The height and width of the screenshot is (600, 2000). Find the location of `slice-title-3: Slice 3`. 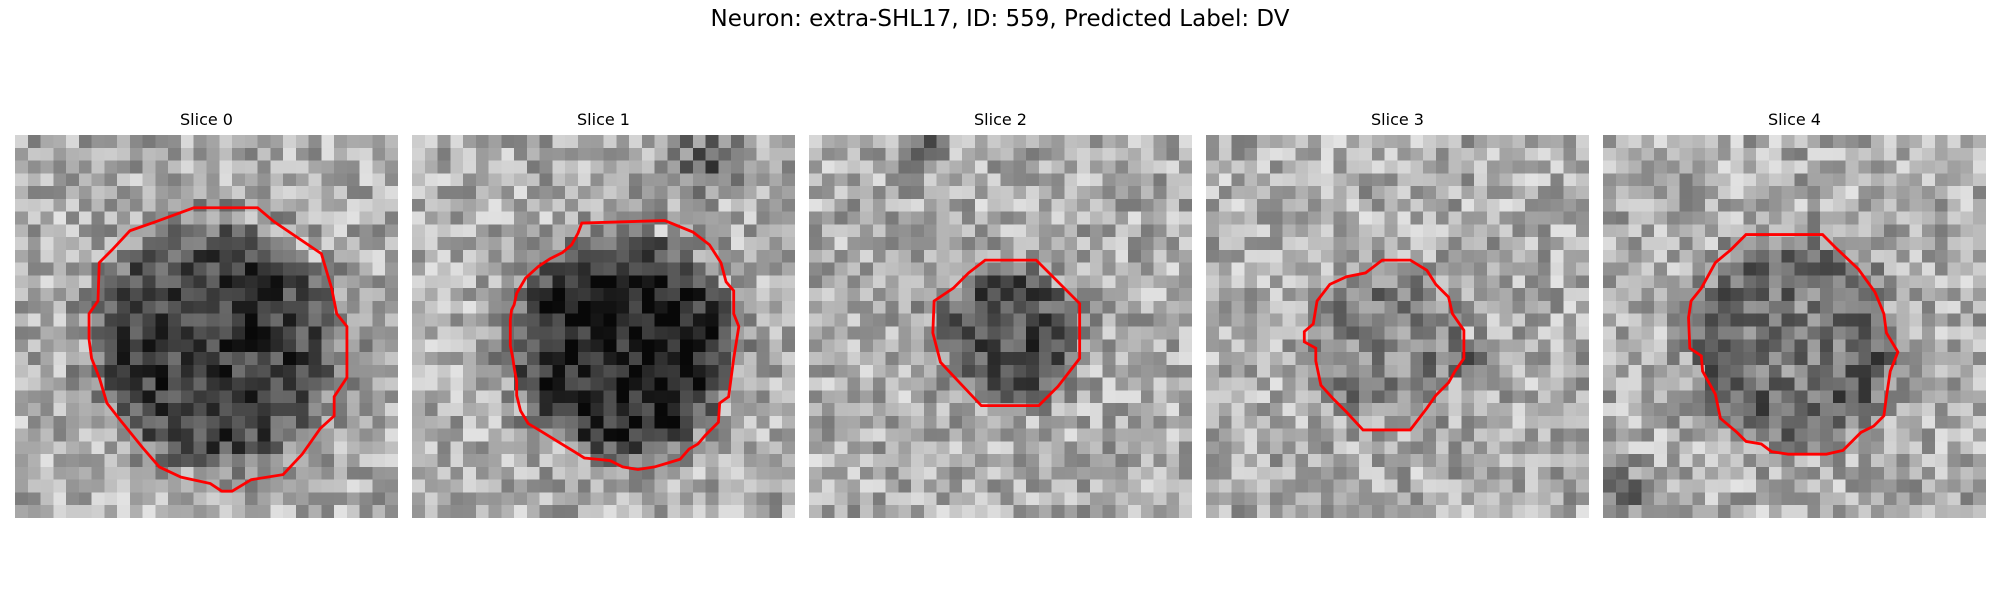

slice-title-3: Slice 3 is located at coordinates (1397, 119).